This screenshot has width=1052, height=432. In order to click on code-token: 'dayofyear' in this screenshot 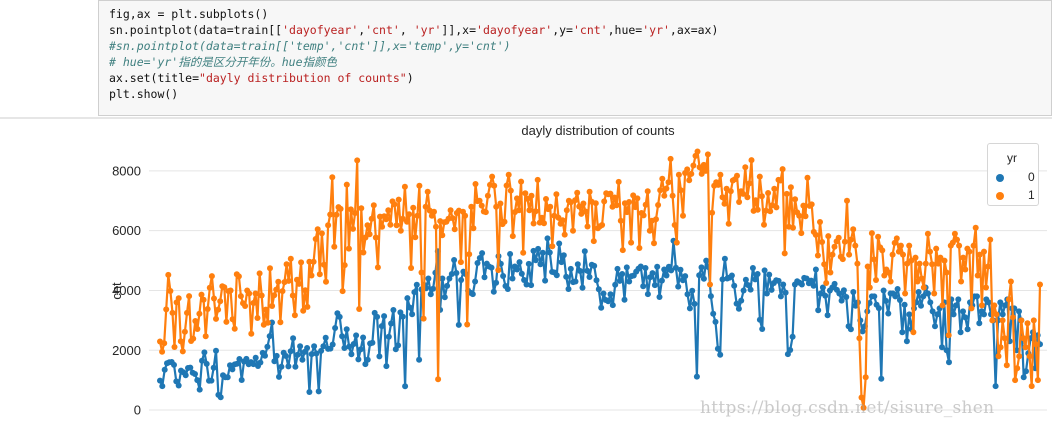, I will do `click(320, 30)`.